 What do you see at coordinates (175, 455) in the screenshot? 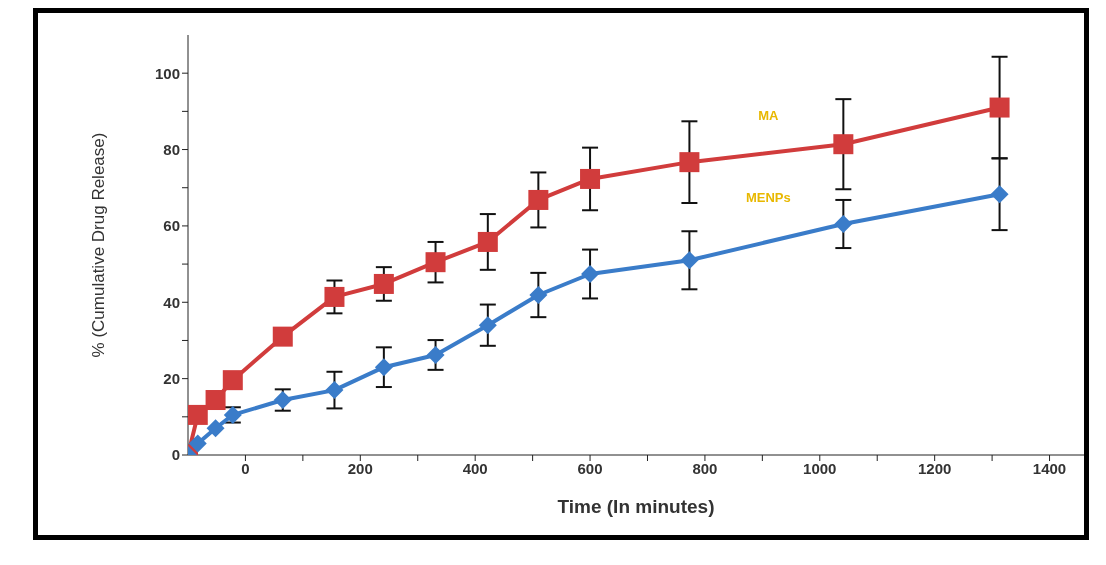
I see `y-tick-label: 0` at bounding box center [175, 455].